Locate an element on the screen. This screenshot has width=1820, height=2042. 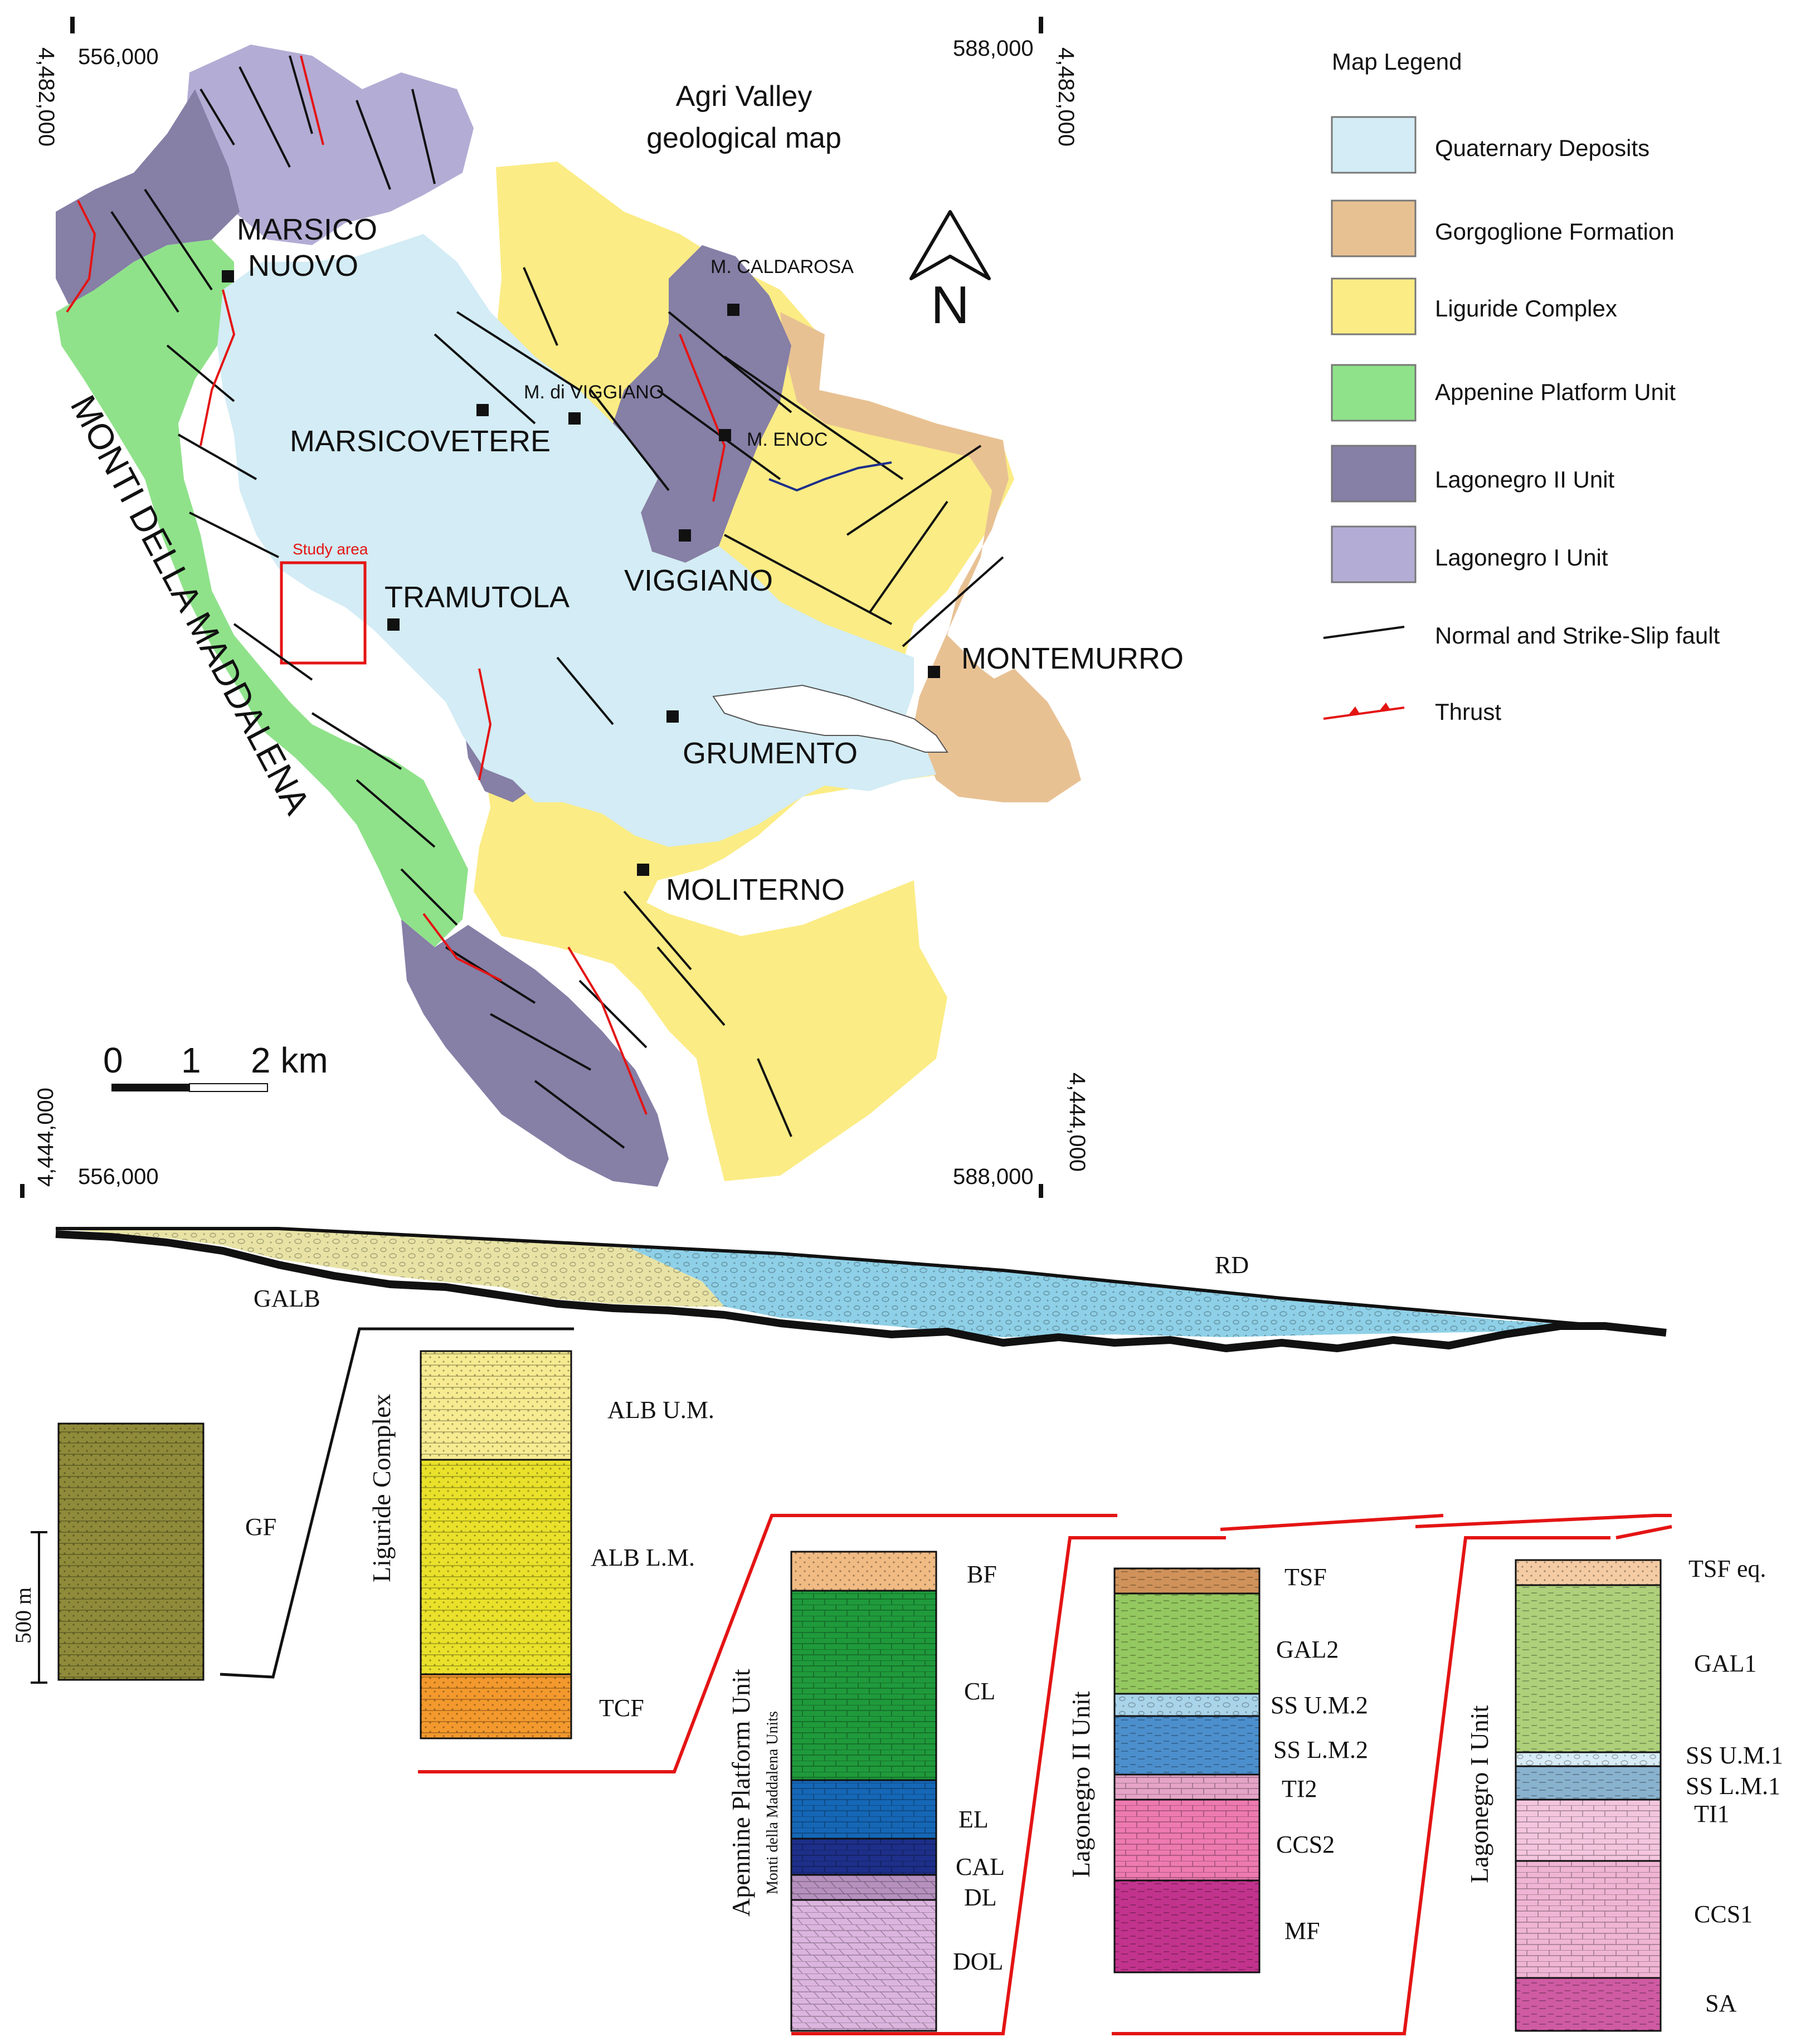
topographic-surface is located at coordinates (831, 1277).